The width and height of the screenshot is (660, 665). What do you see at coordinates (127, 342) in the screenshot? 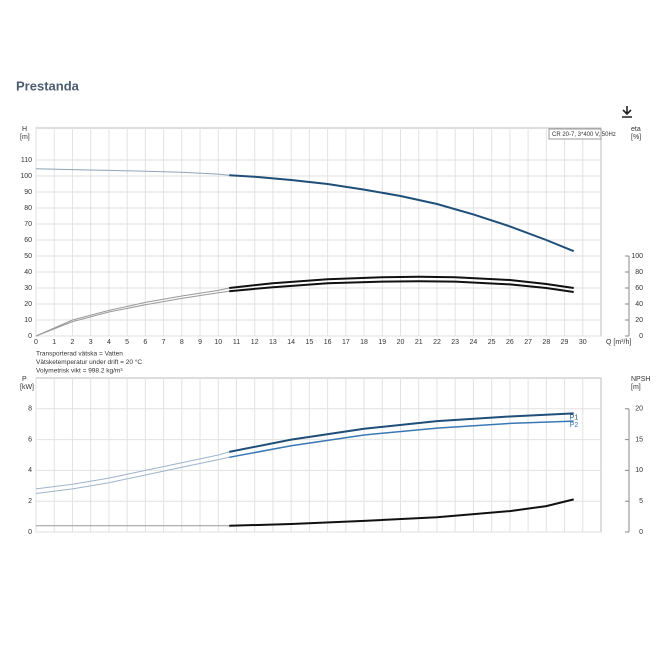
I see `x-tick-label: 5` at bounding box center [127, 342].